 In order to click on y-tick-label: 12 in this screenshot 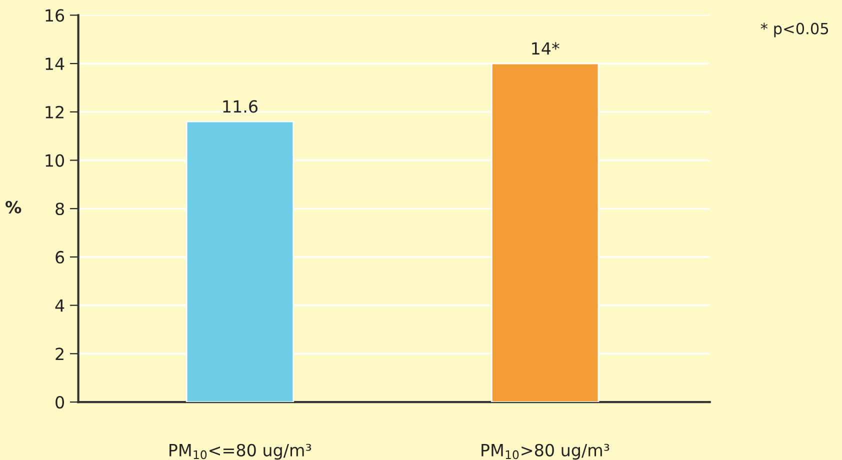, I will do `click(55, 112)`.